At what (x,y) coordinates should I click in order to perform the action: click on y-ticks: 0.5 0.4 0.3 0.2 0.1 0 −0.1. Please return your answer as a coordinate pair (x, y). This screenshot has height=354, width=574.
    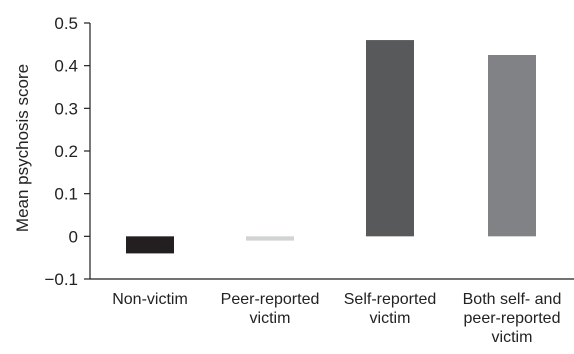
    Looking at the image, I should click on (67, 151).